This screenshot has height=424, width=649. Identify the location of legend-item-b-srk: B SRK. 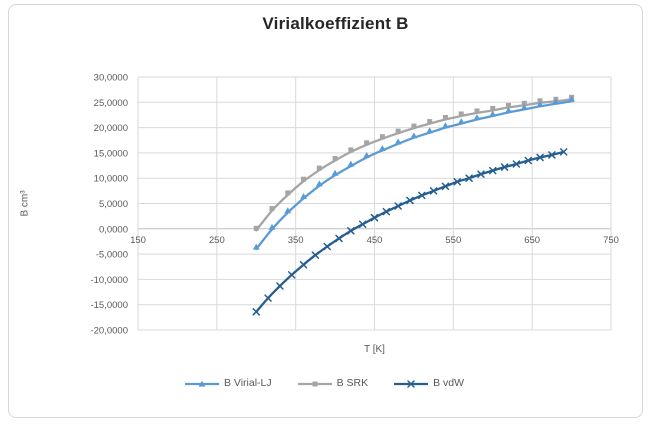
(333, 383).